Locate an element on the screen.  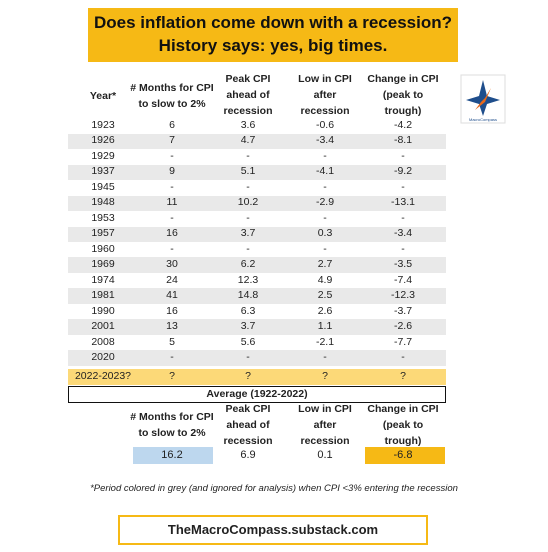
logo-star is located at coordinates (483, 98).